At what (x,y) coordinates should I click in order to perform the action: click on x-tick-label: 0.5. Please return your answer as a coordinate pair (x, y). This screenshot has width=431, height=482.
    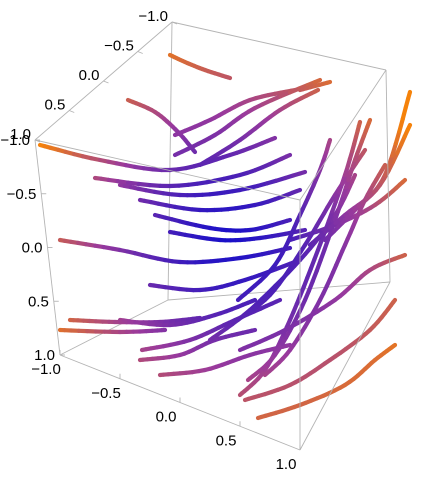
    Looking at the image, I should click on (226, 440).